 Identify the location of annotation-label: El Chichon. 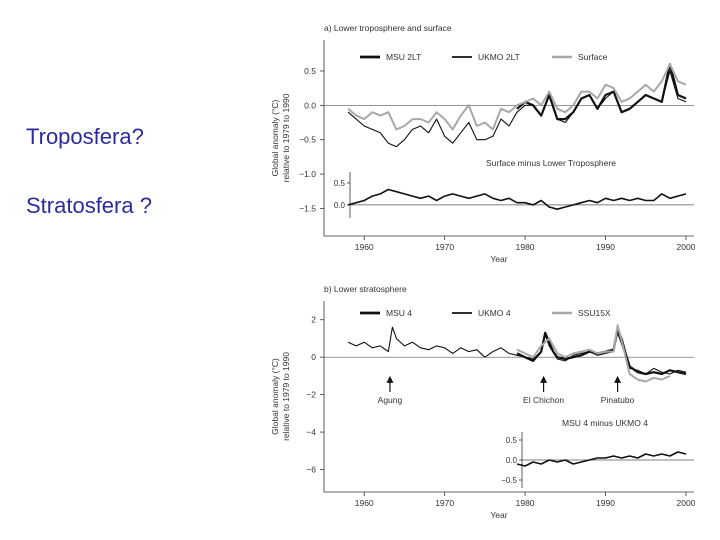
(543, 400).